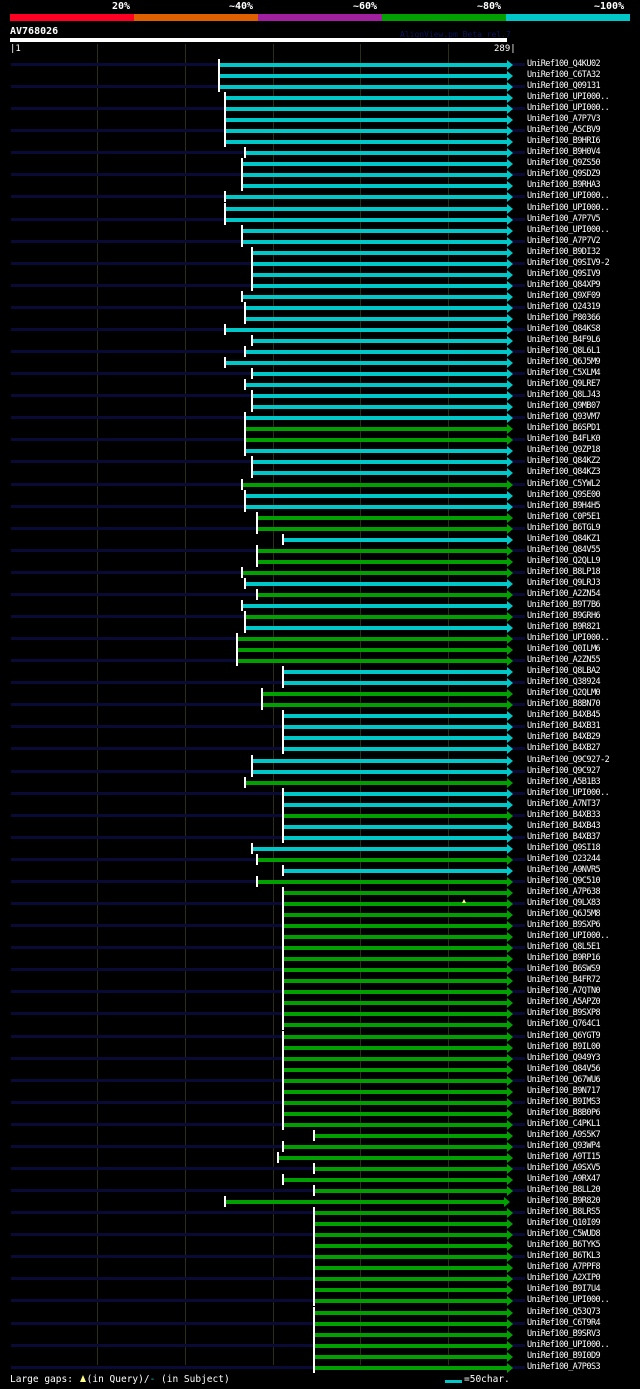 This screenshot has height=1389, width=640. I want to click on hit-row: UniRef100_B9IMS3, so click(320, 1102).